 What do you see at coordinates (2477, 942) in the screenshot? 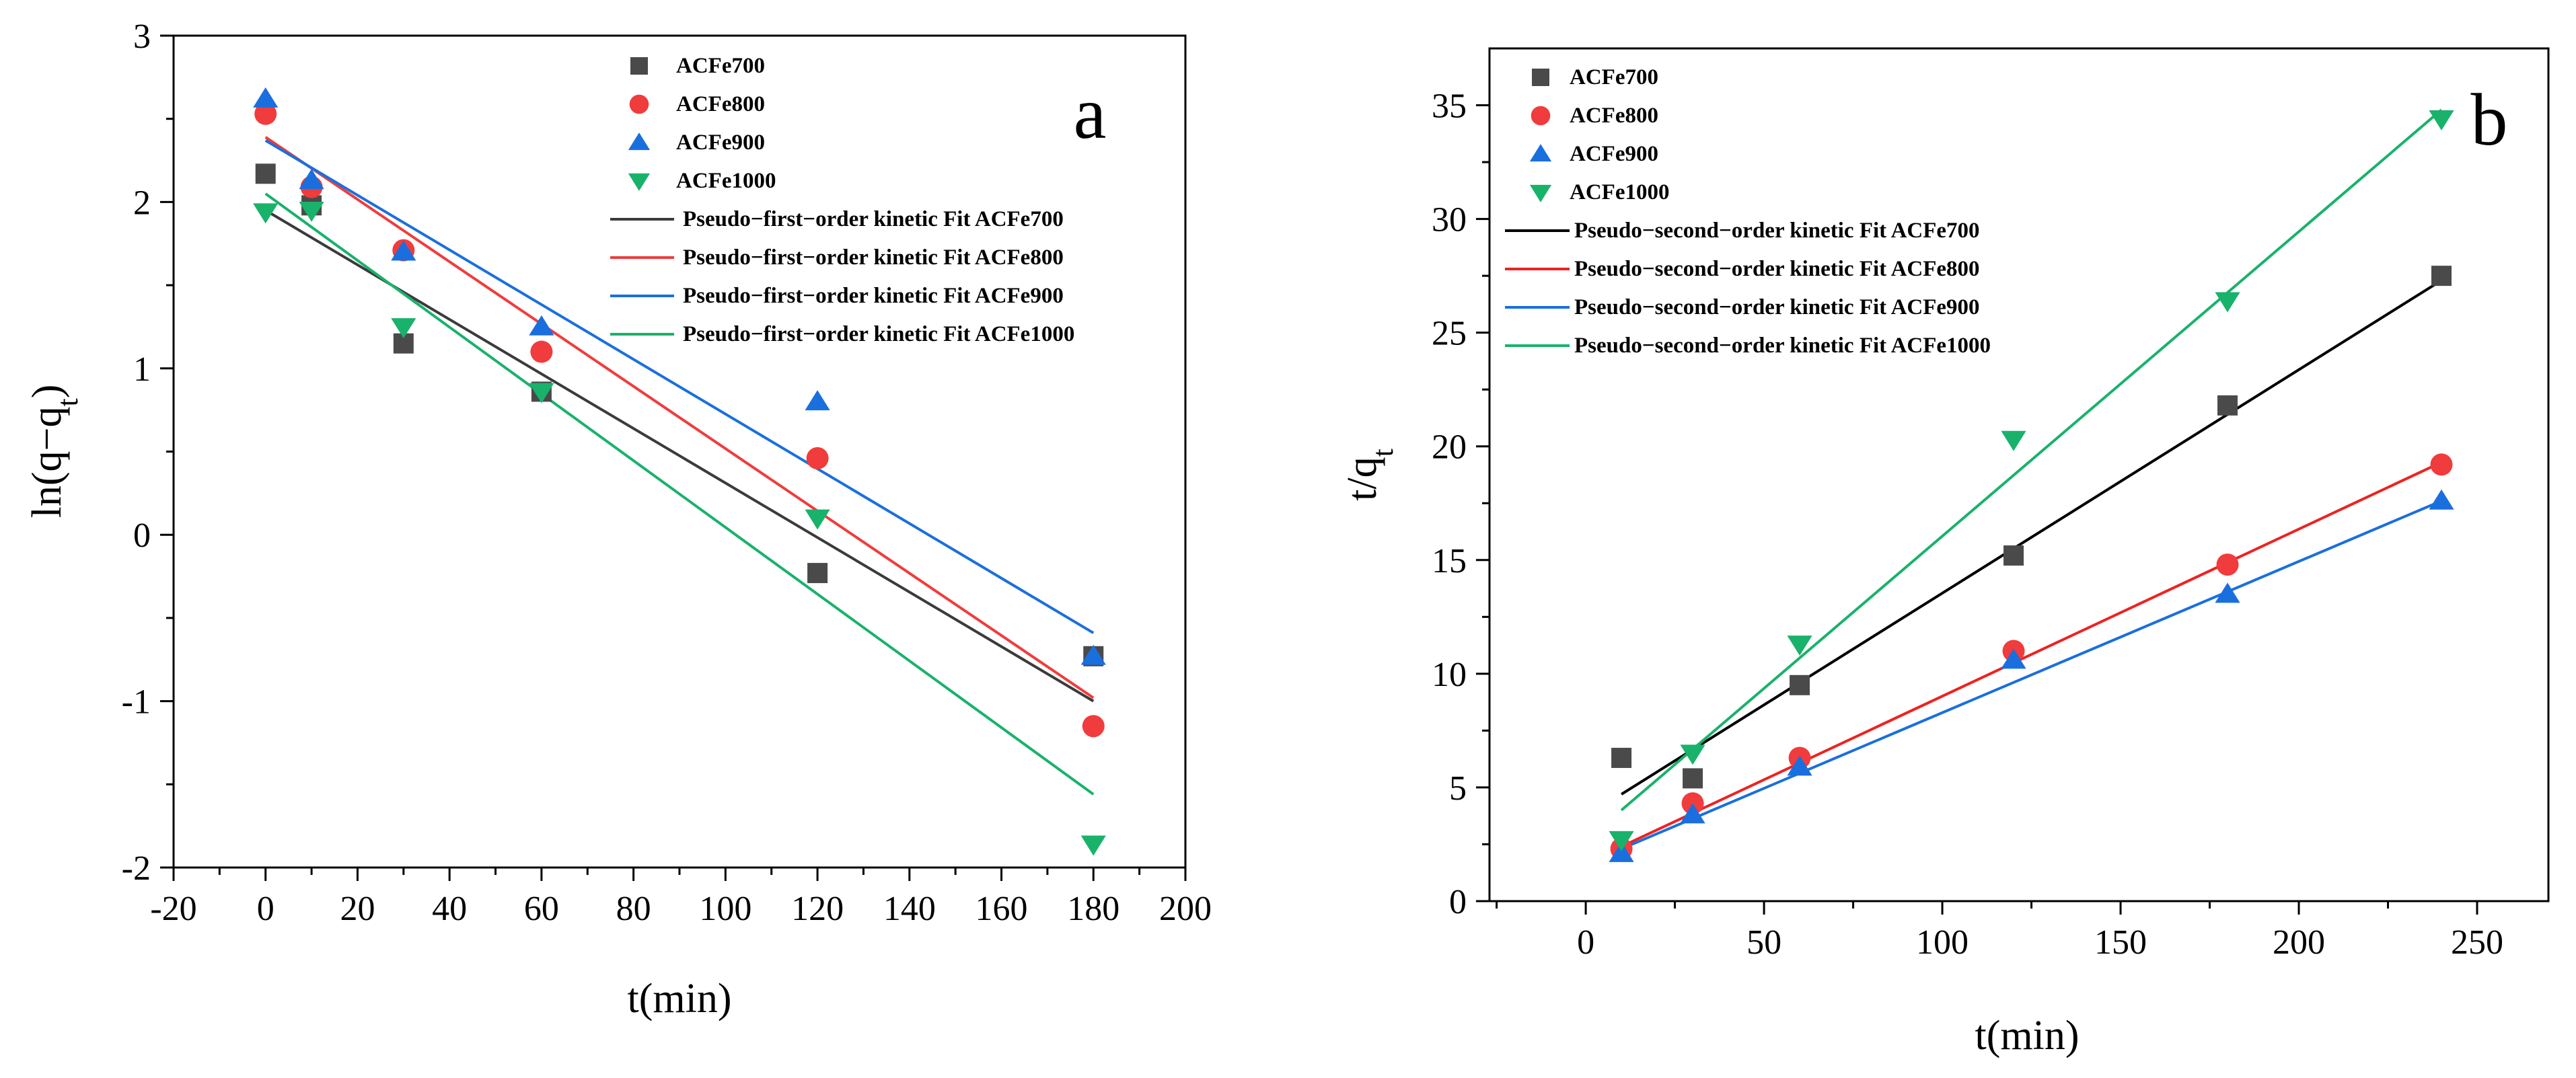
I see `x-tick-label: 250` at bounding box center [2477, 942].